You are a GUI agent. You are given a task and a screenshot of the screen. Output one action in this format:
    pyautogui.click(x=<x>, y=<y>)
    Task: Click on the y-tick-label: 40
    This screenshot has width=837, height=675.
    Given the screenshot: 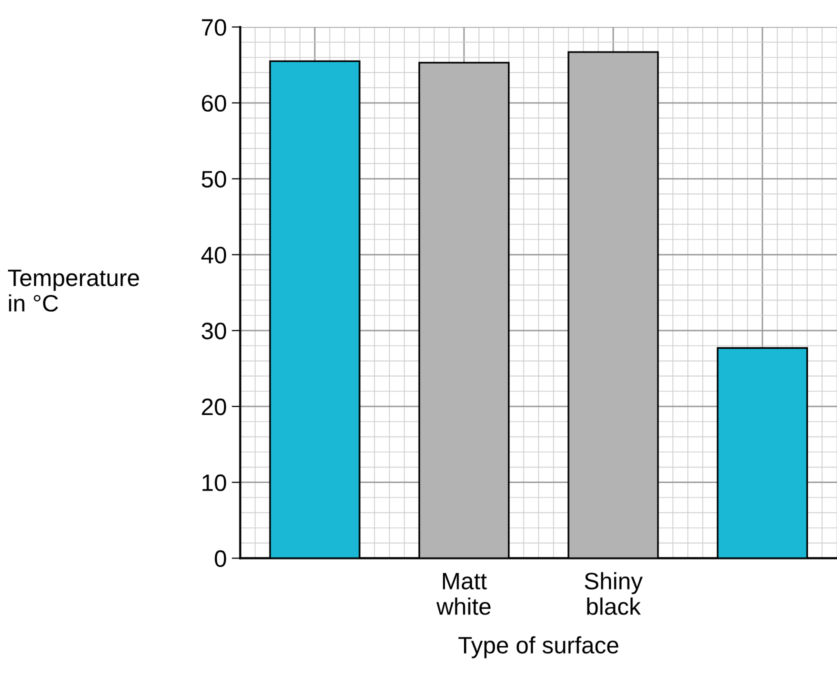 What is the action you would take?
    pyautogui.click(x=213, y=255)
    